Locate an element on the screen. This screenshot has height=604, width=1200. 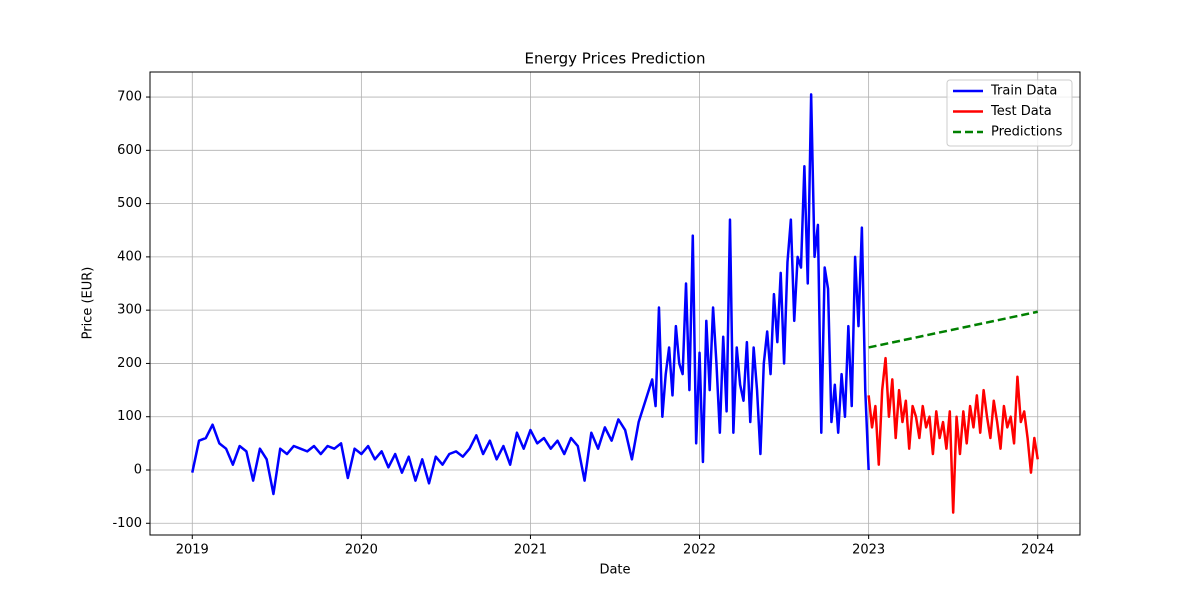
y-tick-label: 0 is located at coordinates (138, 469).